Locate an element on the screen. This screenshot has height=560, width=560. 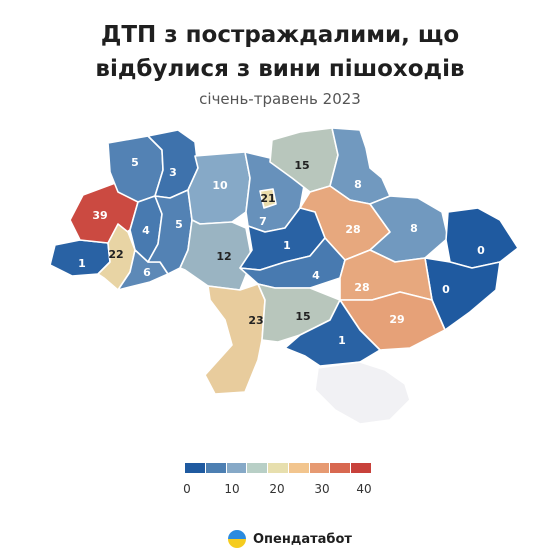
brand-footer: Опендатабот is located at coordinates (289, 539).